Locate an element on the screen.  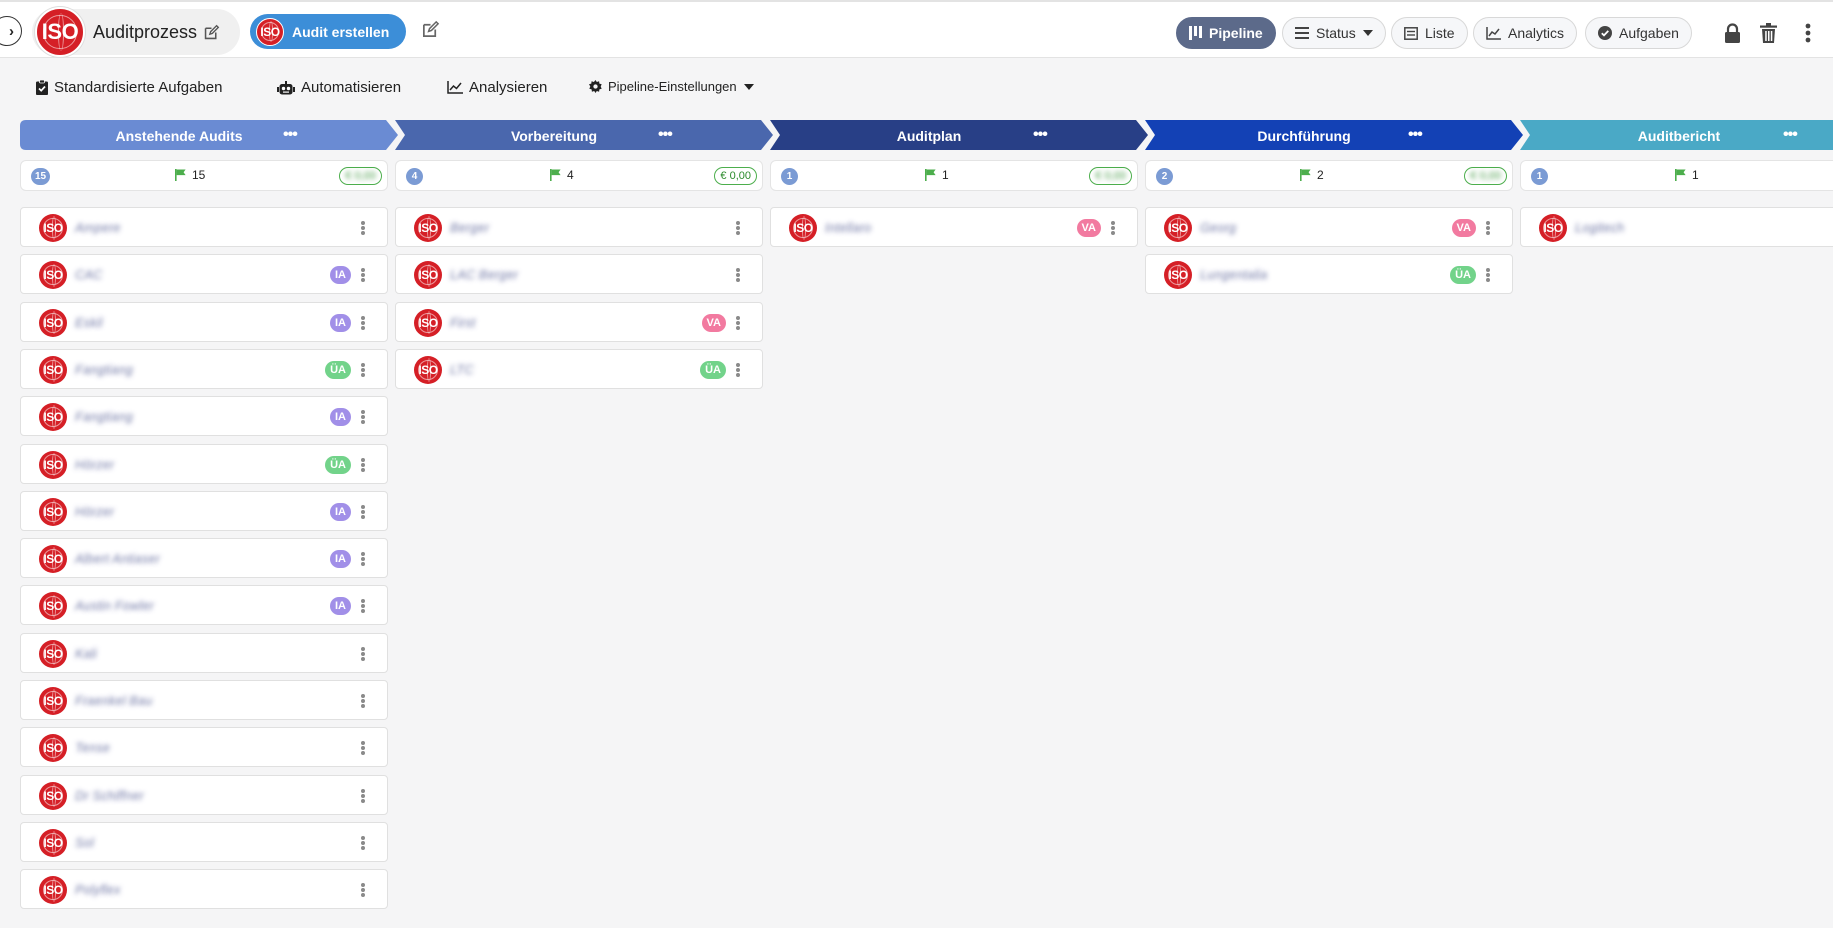
deal-card: ISO Fangtiang ÜA is located at coordinates (204, 368).